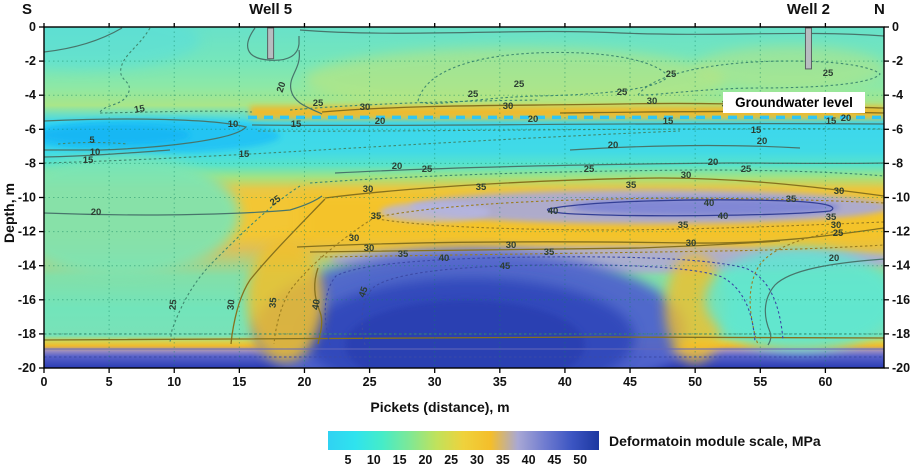  I want to click on x-tick-label: 20, so click(305, 382).